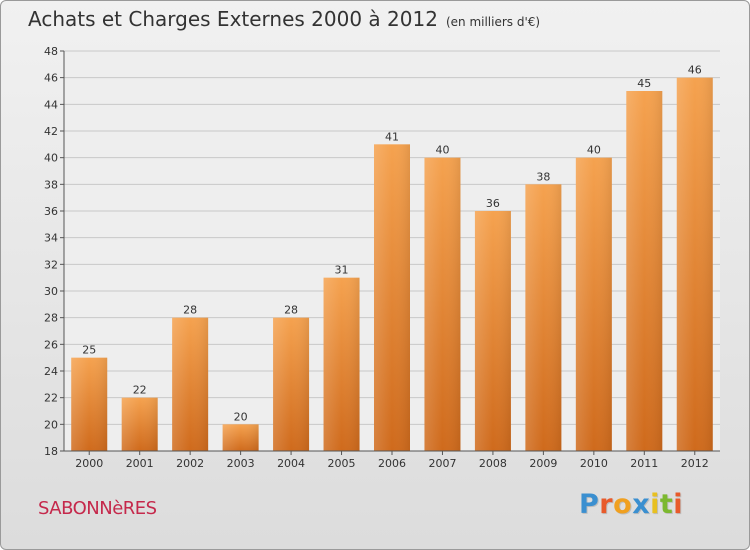 Image resolution: width=750 pixels, height=550 pixels. What do you see at coordinates (623, 504) in the screenshot?
I see `logo-letter: o` at bounding box center [623, 504].